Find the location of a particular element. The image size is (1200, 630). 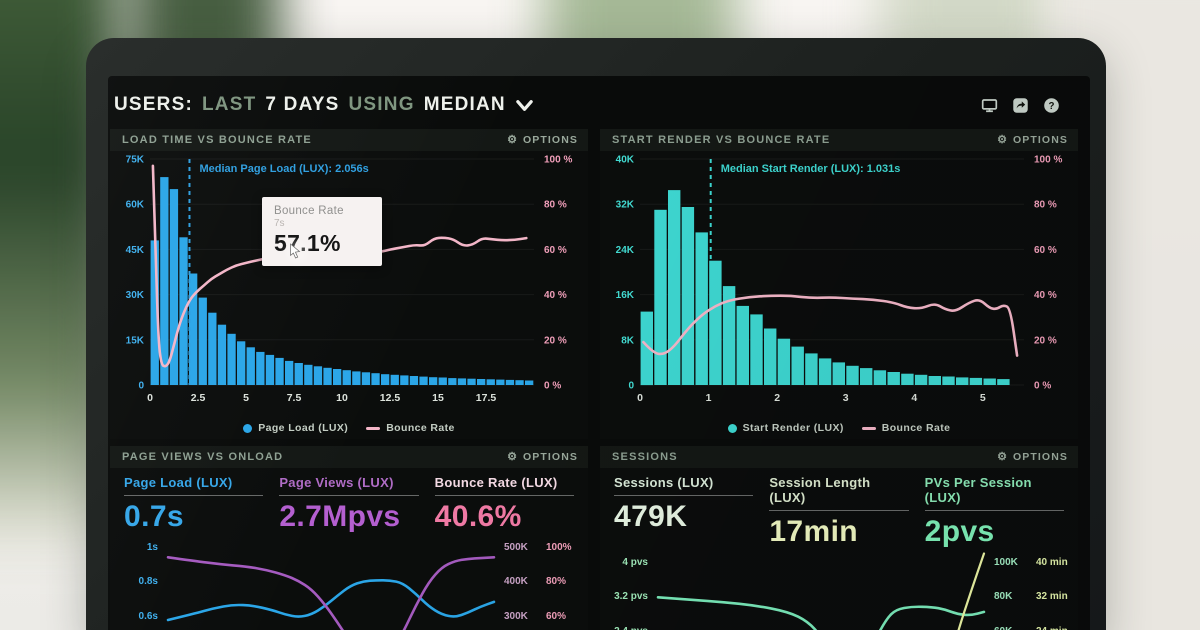

stat-value: 2.7Mpvs is located at coordinates (340, 516).